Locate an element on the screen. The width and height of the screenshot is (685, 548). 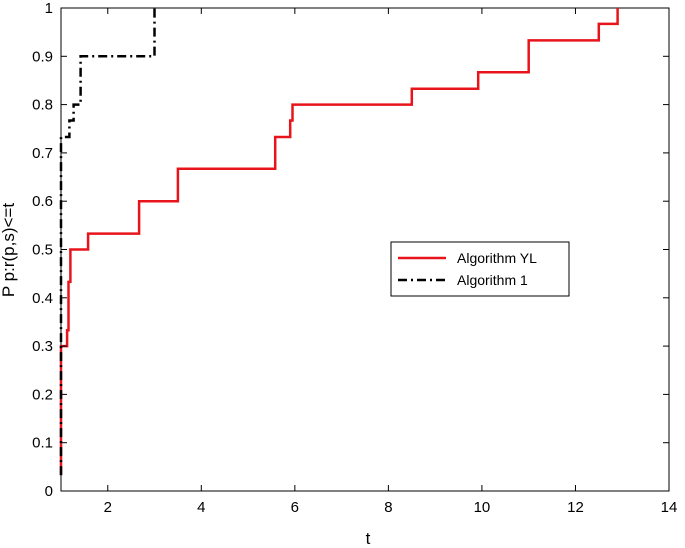
y-tick-label: 0.7 is located at coordinates (42, 153).